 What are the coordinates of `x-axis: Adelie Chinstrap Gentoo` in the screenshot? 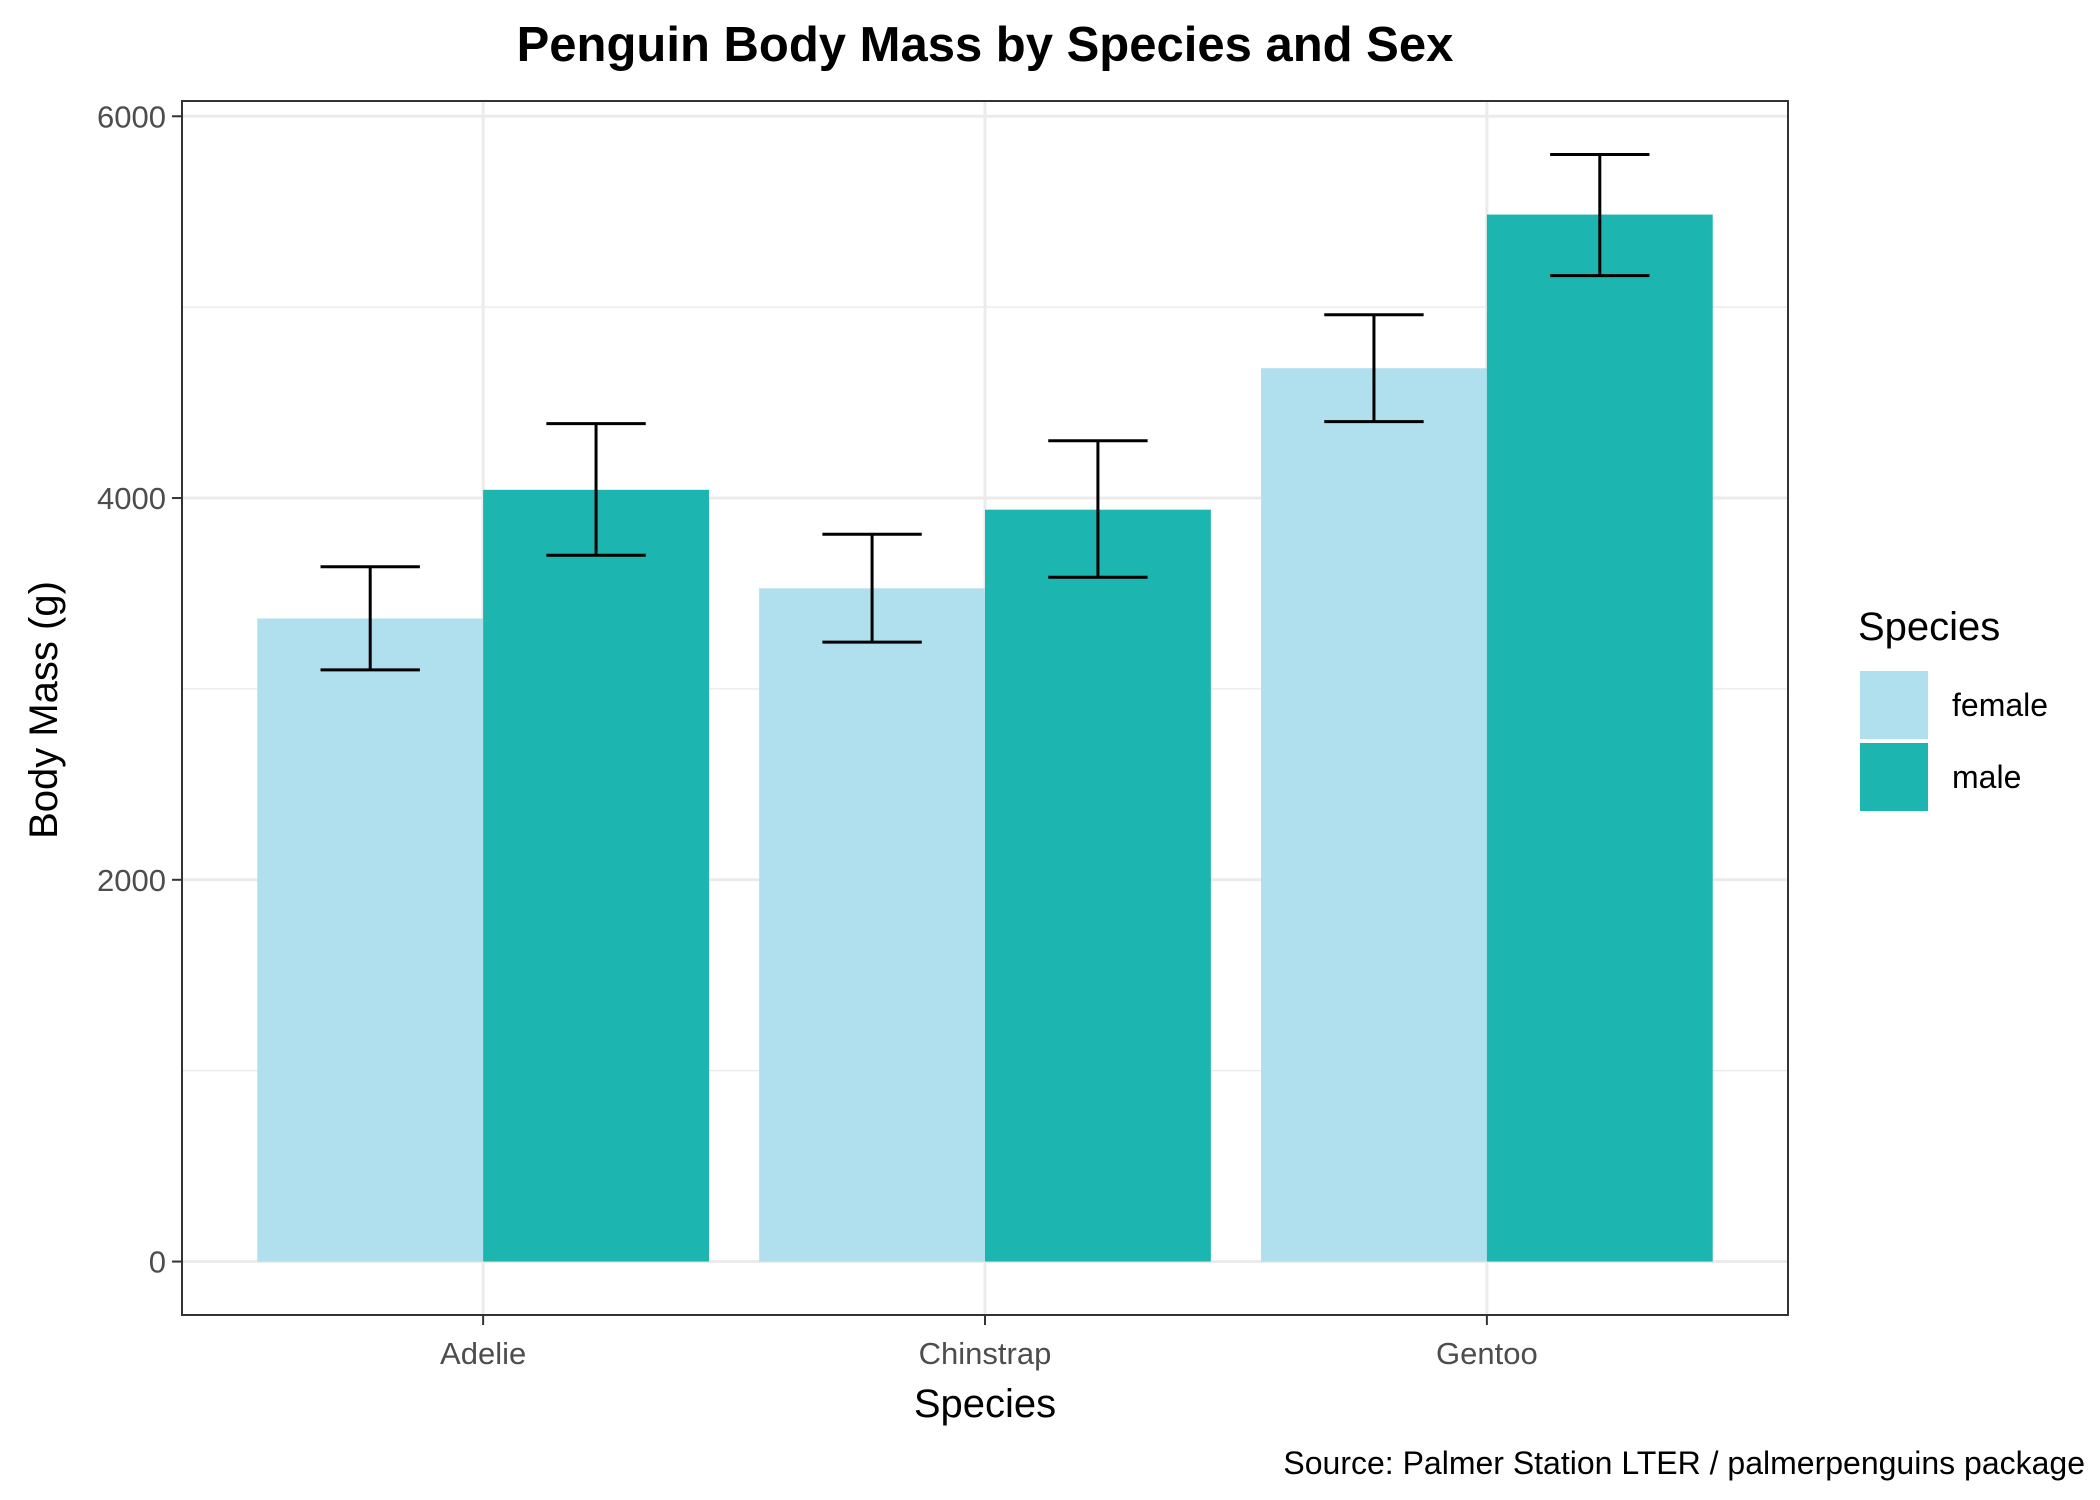 It's located at (989, 1343).